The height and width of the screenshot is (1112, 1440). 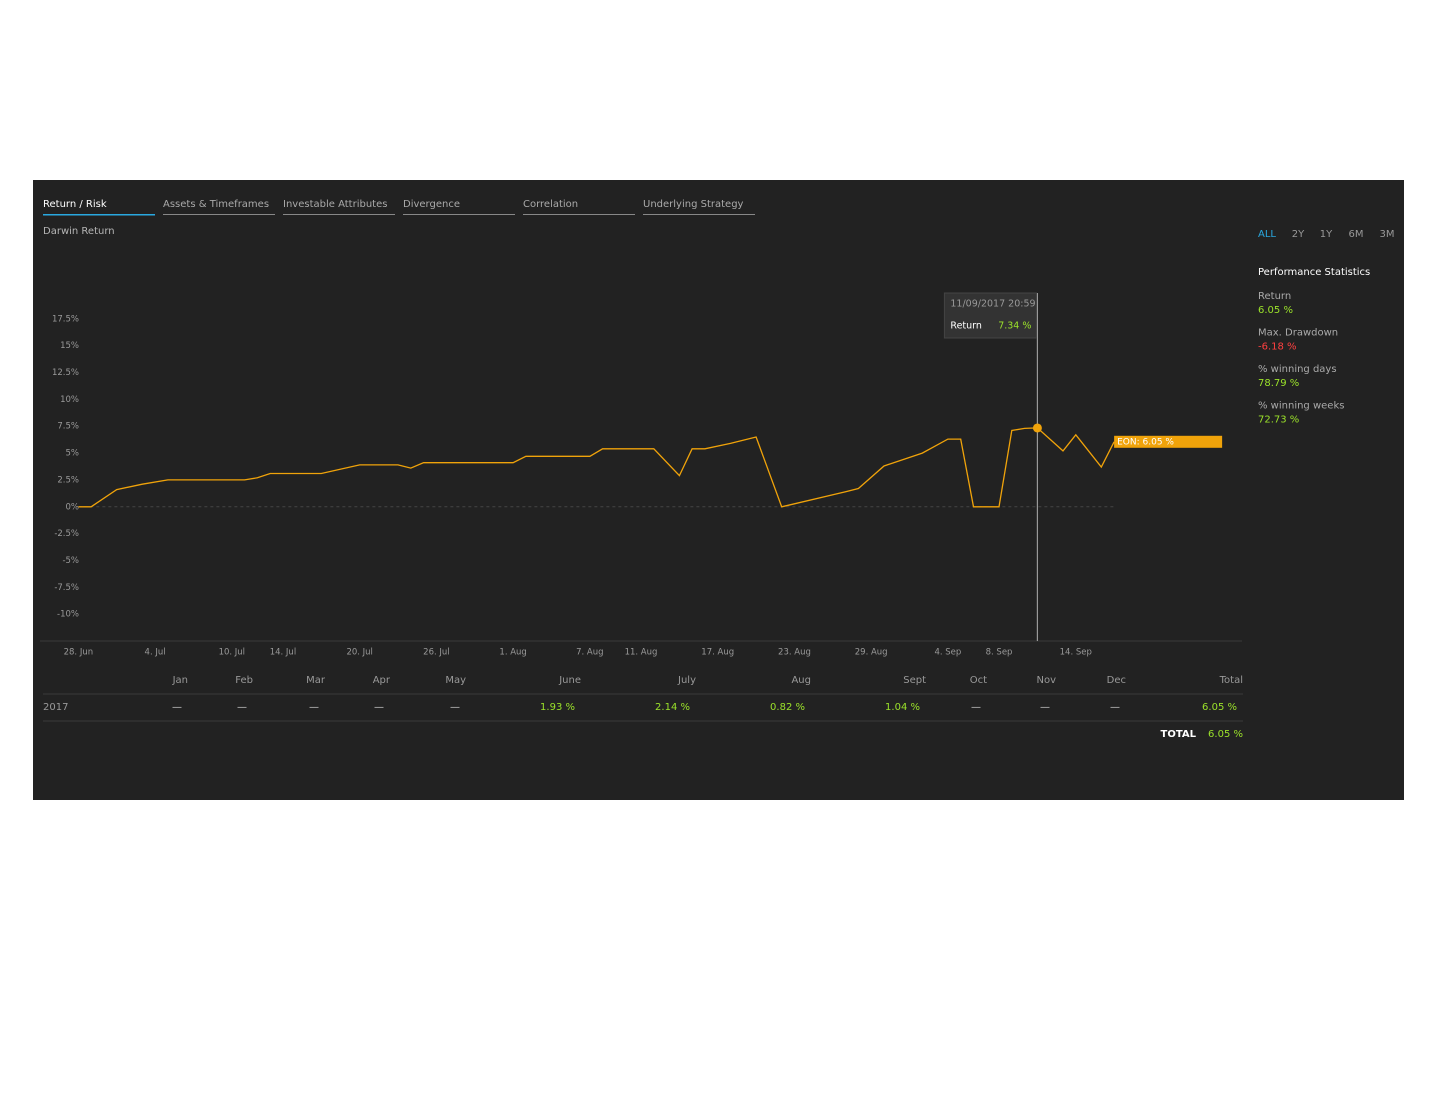 What do you see at coordinates (992, 304) in the screenshot?
I see `tooltip-date: 11/09/2017 20:59` at bounding box center [992, 304].